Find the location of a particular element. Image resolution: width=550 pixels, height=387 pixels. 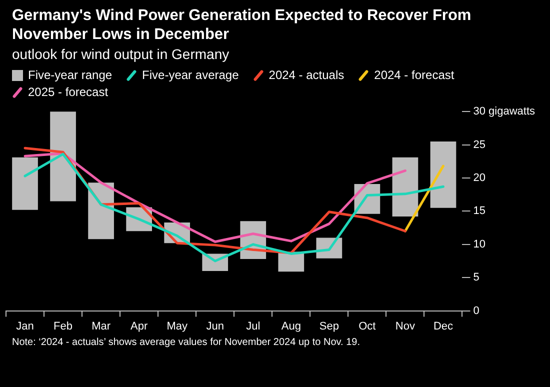

x-tick-label: Jan is located at coordinates (25, 326).